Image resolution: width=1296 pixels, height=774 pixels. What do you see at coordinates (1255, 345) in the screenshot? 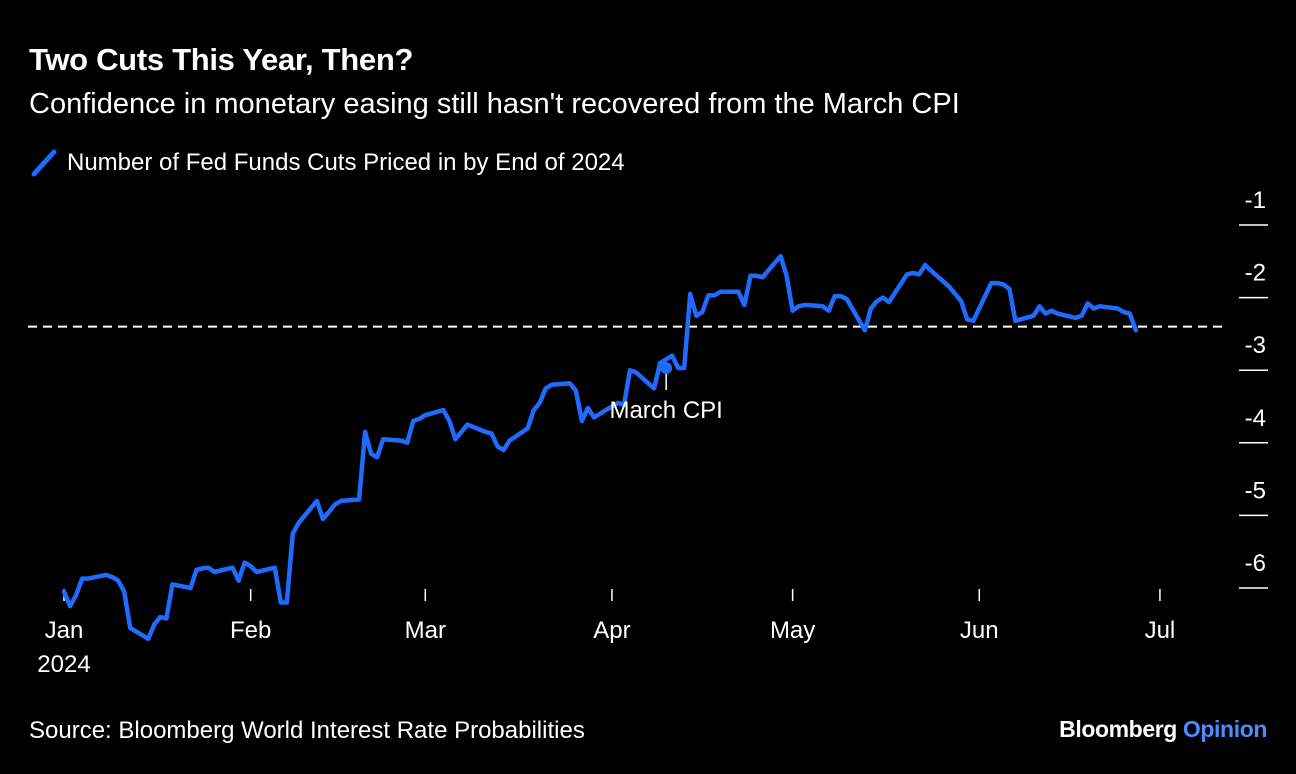
I see `y-tick-label: -3` at bounding box center [1255, 345].